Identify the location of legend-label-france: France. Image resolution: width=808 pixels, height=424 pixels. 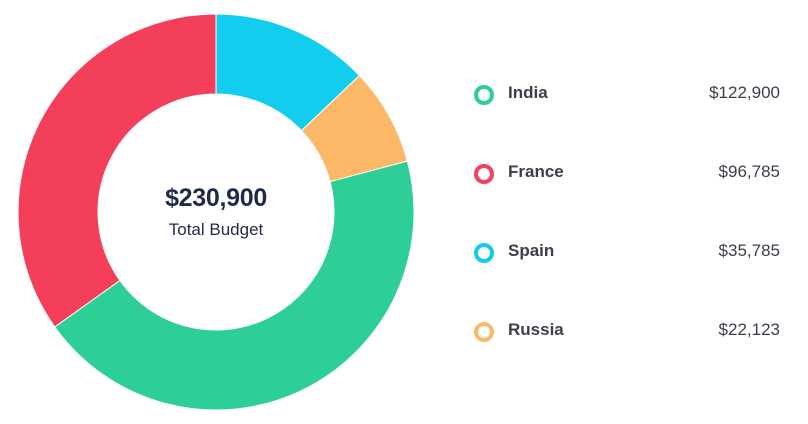
(536, 171).